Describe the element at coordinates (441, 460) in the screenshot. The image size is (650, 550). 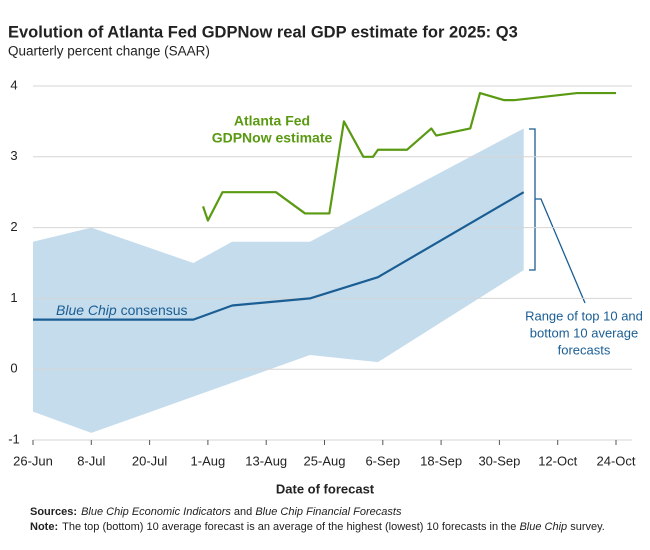
I see `x-tick-label: 18-Sep` at that location.